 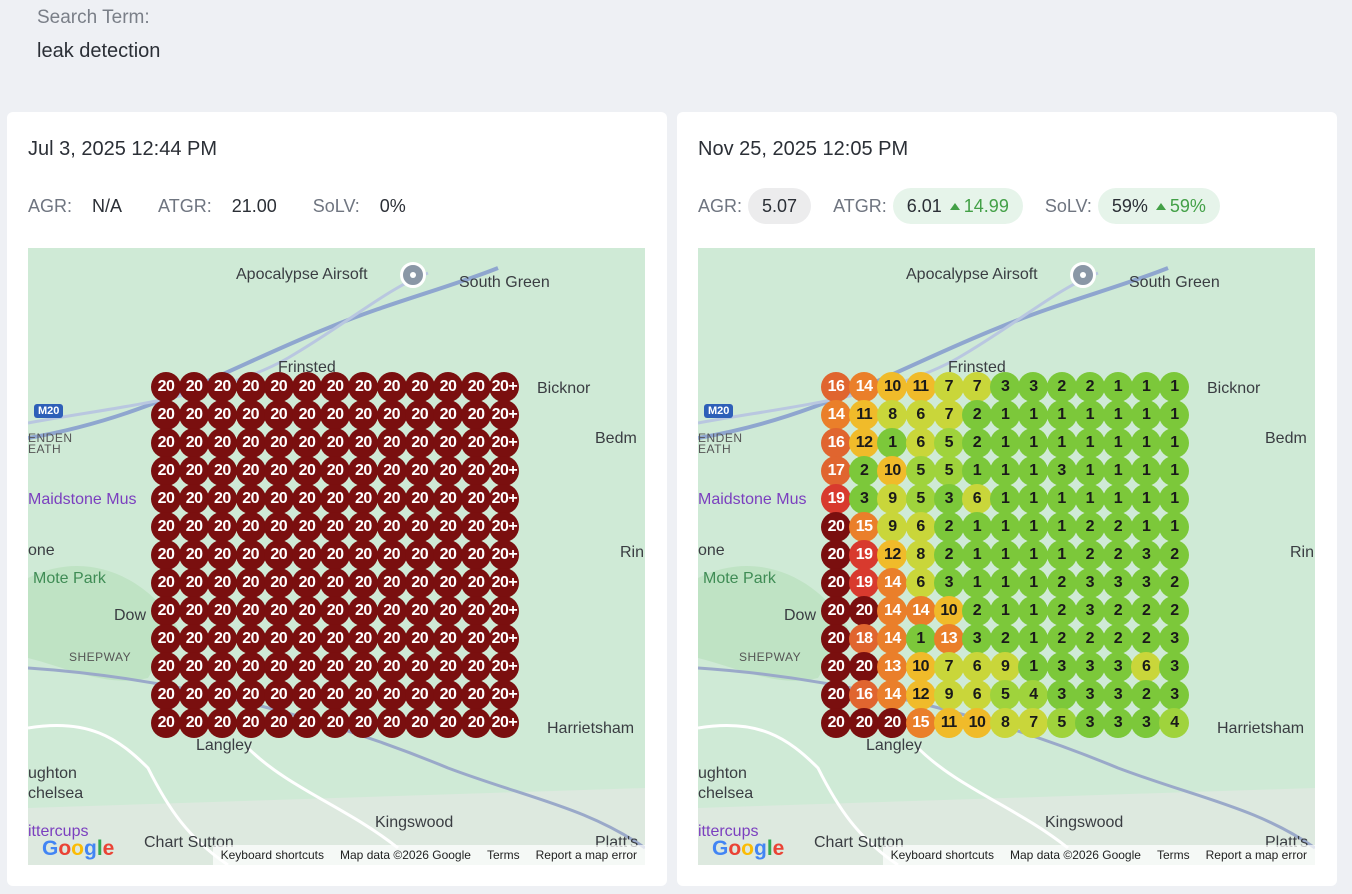 I want to click on rank-pin: 10, so click(x=977, y=723).